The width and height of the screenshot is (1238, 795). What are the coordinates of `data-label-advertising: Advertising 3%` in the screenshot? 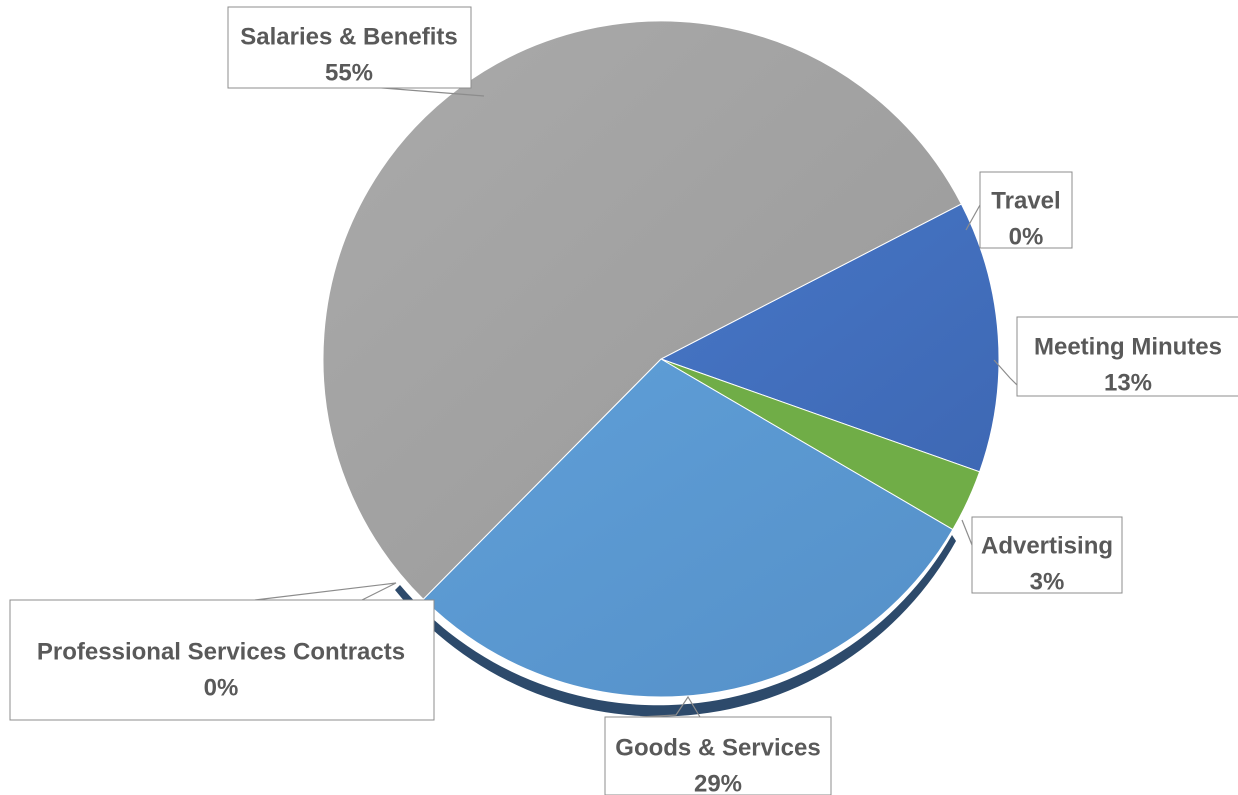 It's located at (1047, 556).